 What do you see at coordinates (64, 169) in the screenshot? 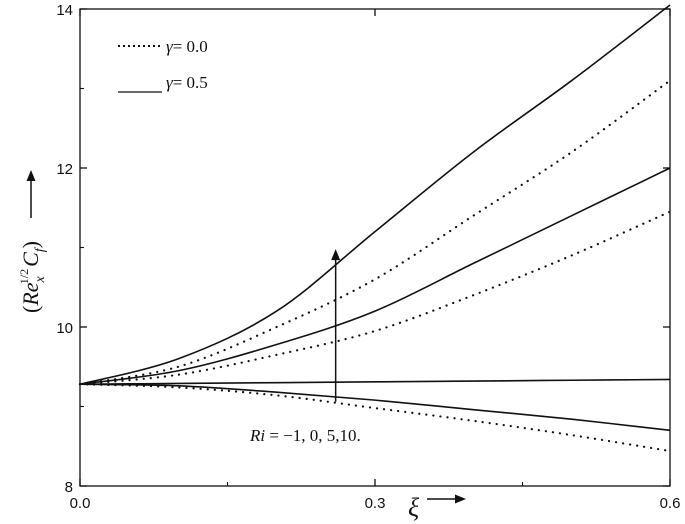
I see `y-tick-label: 12` at bounding box center [64, 169].